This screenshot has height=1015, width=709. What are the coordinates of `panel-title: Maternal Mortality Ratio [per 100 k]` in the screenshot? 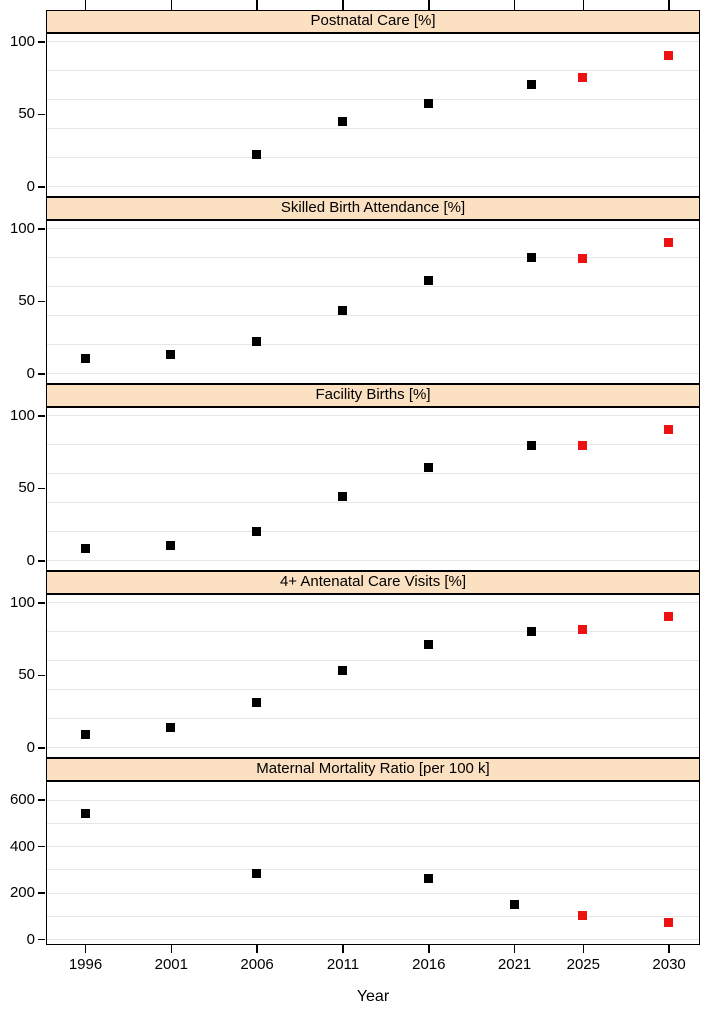 It's located at (373, 768).